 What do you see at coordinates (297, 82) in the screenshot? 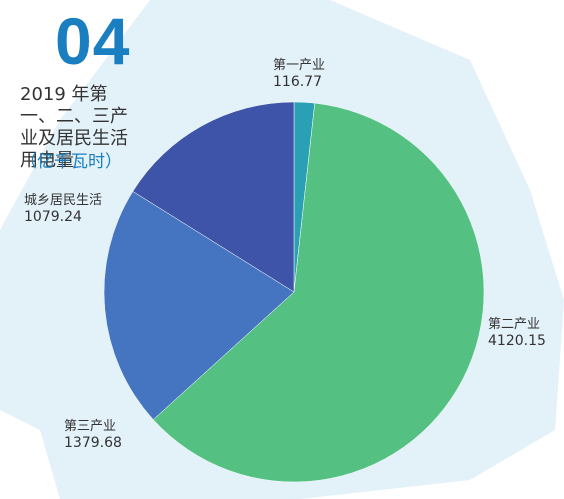
I see `slice-label-value: 116.77` at bounding box center [297, 82].